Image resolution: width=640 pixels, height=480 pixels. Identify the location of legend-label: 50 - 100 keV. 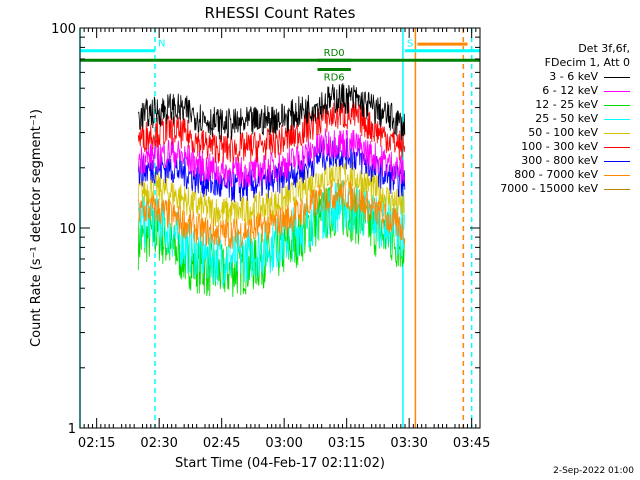
(563, 132).